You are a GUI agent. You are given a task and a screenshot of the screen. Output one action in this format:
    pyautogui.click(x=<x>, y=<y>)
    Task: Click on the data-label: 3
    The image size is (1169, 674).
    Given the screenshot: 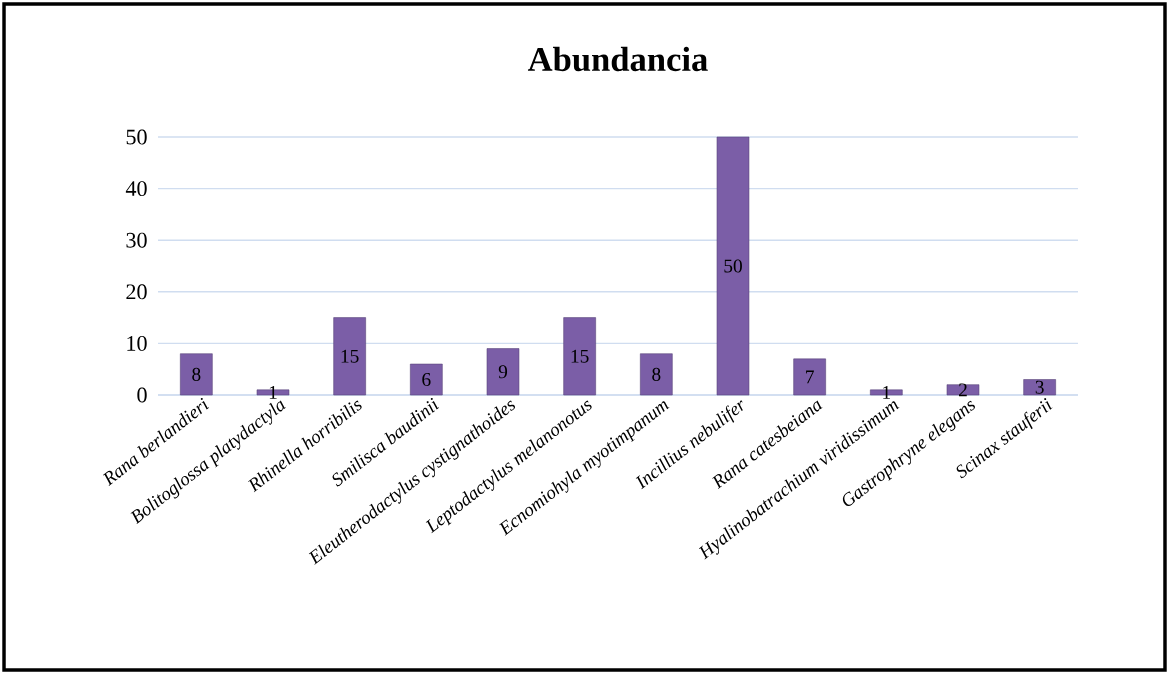 What is the action you would take?
    pyautogui.click(x=1039, y=387)
    